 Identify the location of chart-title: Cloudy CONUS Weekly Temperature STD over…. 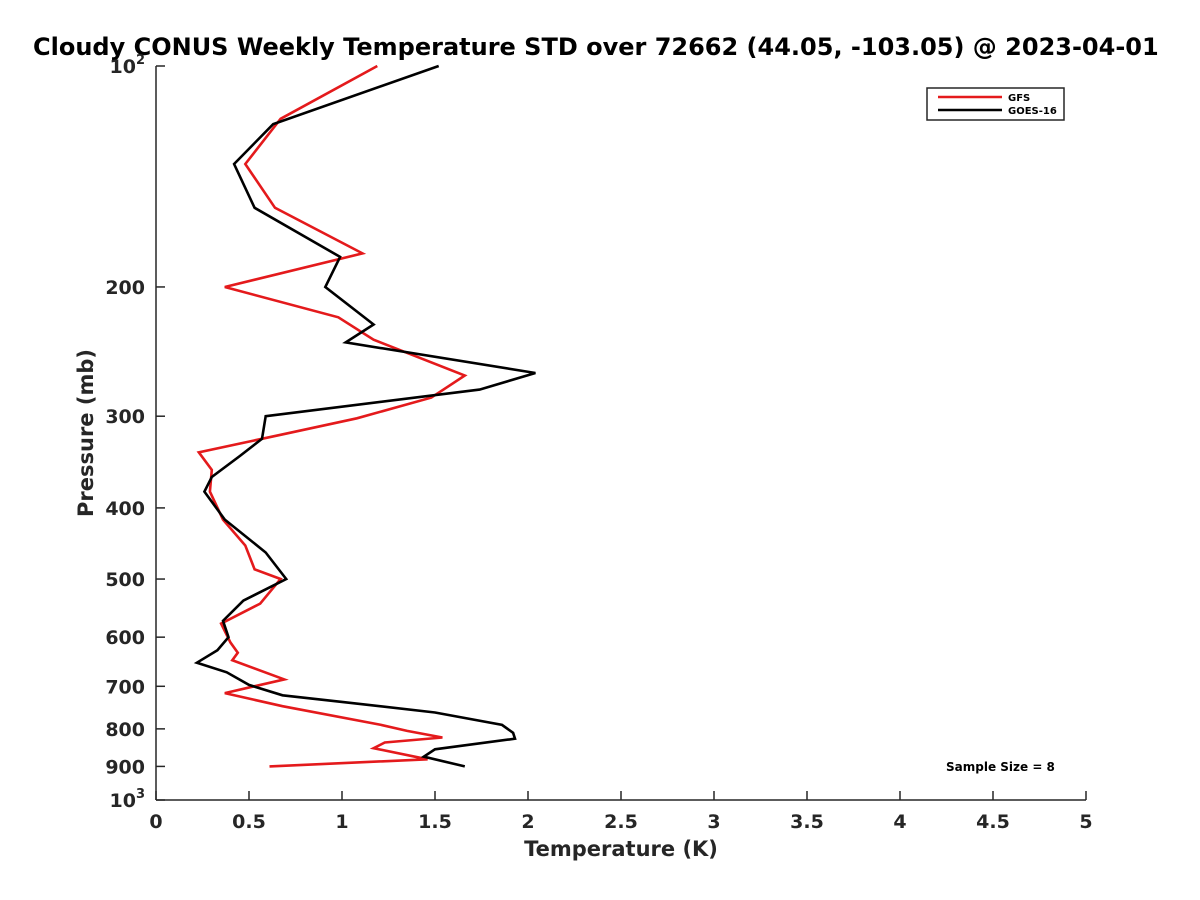
(596, 47).